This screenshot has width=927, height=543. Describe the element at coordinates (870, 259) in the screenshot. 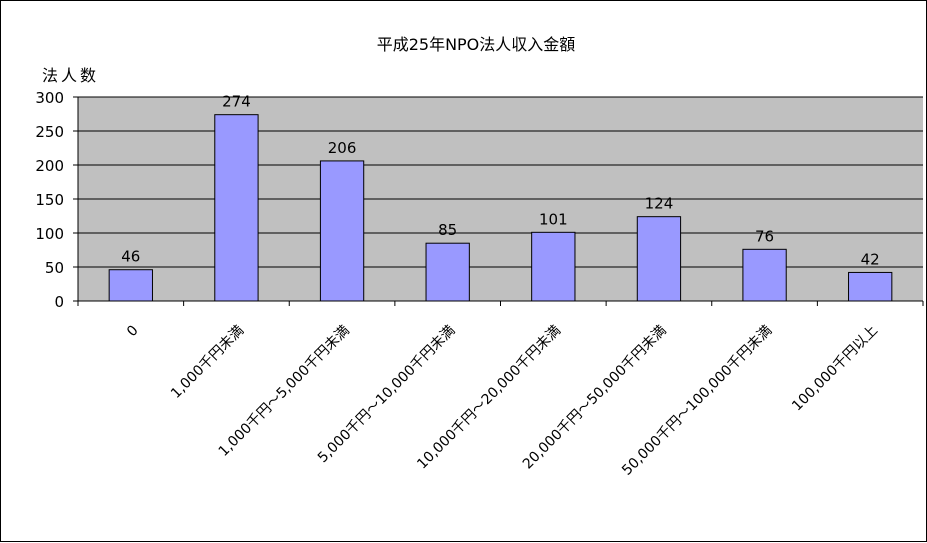

I see `data-label: 42` at that location.